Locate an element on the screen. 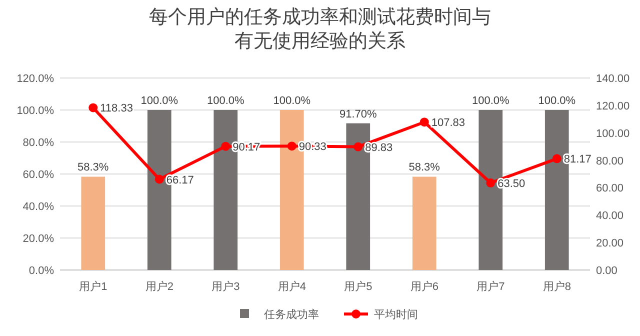  y-tick-label: 120.0% is located at coordinates (35, 79).